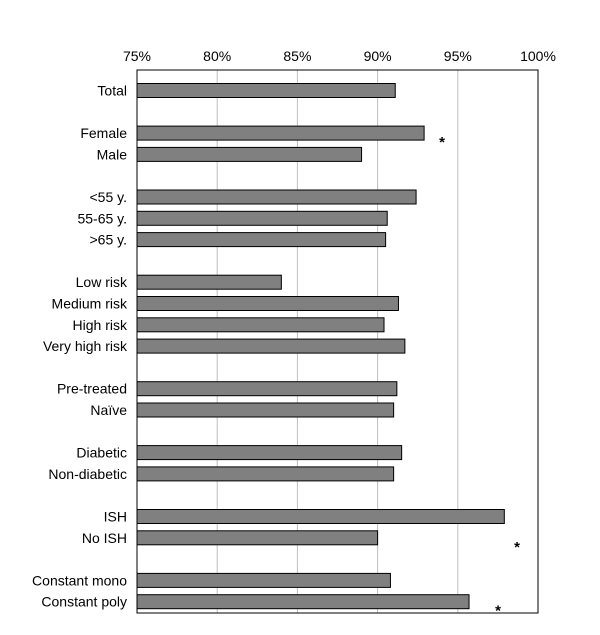 The width and height of the screenshot is (600, 635). What do you see at coordinates (102, 218) in the screenshot?
I see `category-label: 55-65 y.` at bounding box center [102, 218].